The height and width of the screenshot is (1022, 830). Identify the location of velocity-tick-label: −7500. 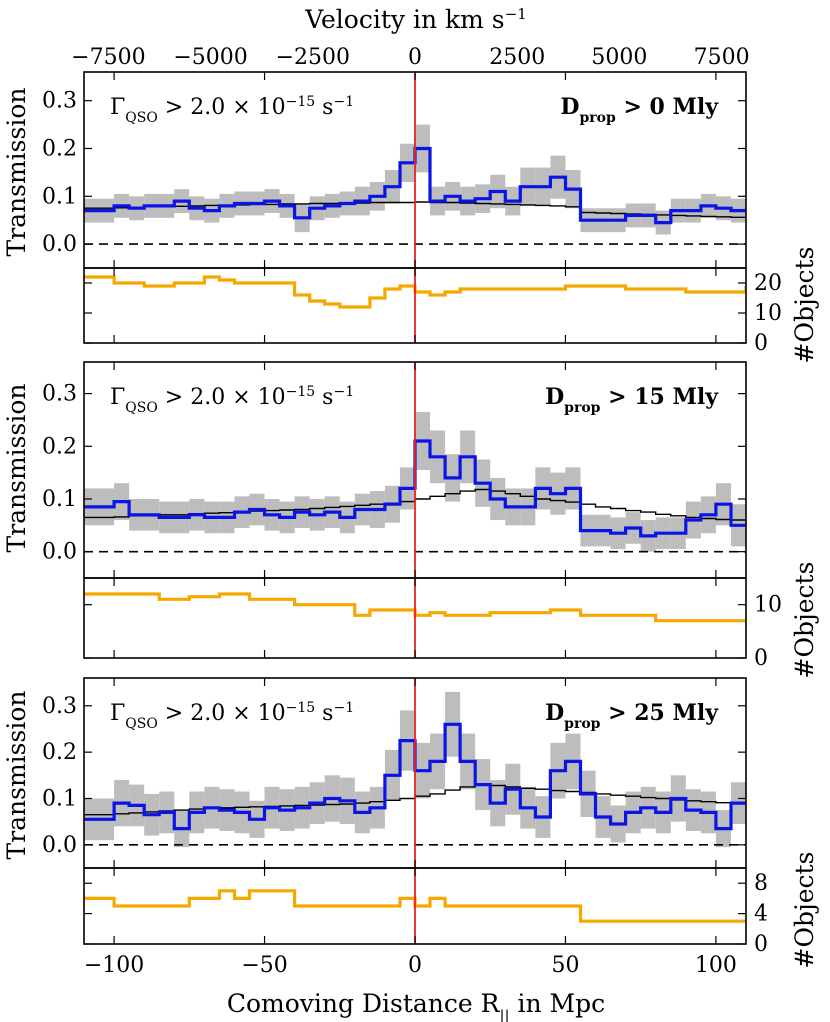
(108, 57).